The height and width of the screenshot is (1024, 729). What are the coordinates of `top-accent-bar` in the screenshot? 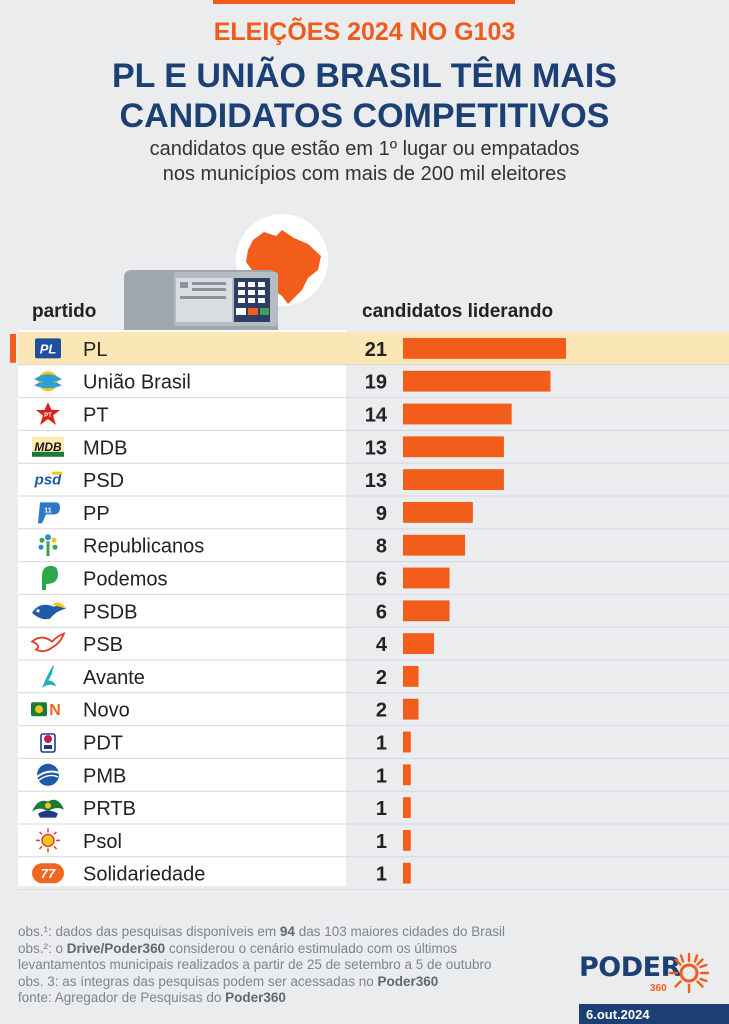 It's located at (364, 2).